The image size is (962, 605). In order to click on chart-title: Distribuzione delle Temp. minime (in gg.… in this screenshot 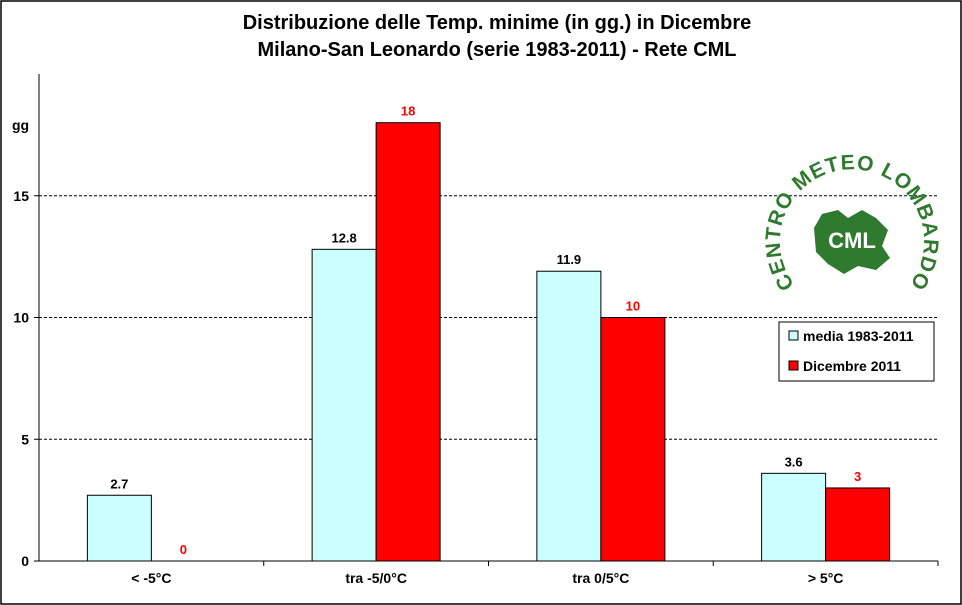, I will do `click(497, 23)`.